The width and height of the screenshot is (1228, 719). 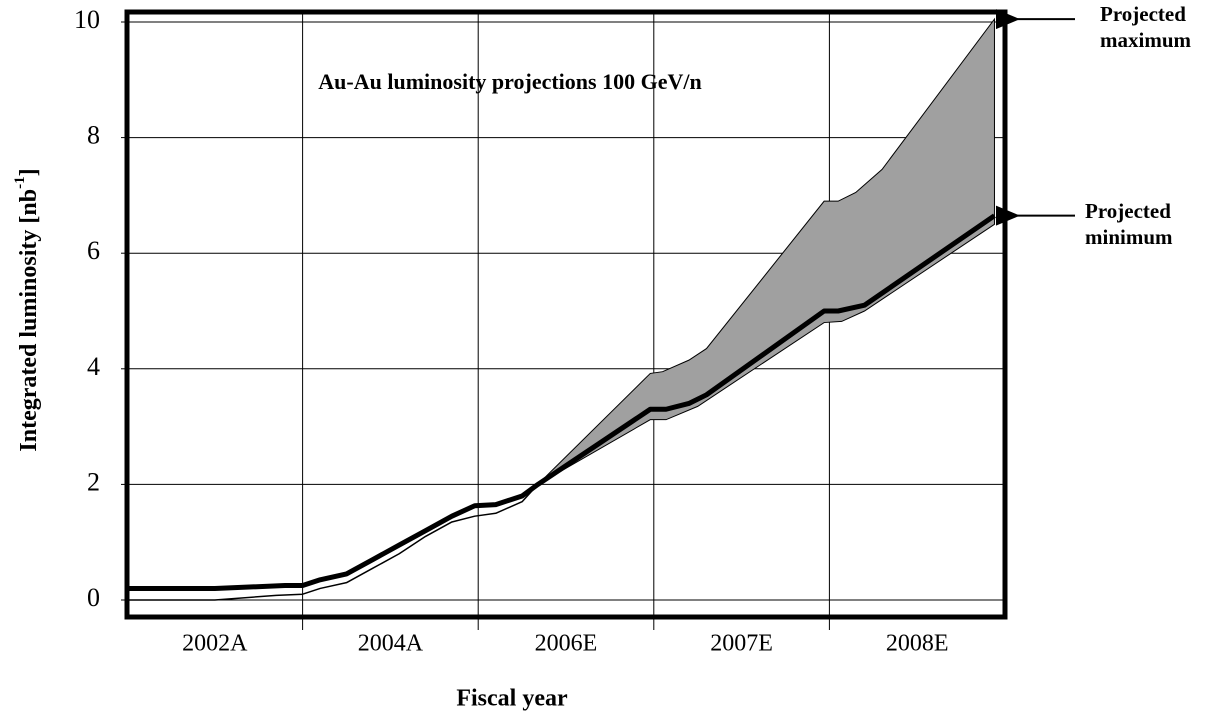 What do you see at coordinates (93, 597) in the screenshot?
I see `y-tick-label: 0` at bounding box center [93, 597].